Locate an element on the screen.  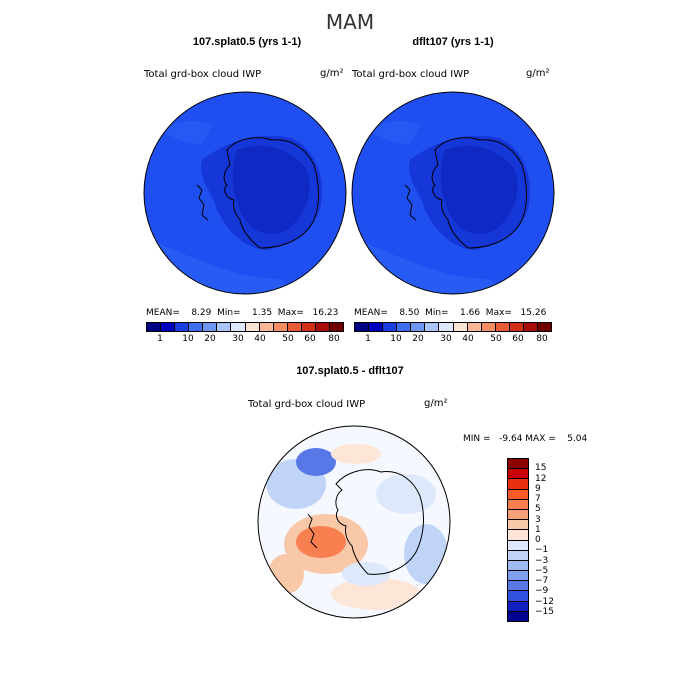
left-panel-stats: MEAN= 8.29 Min= 1.35 Max= 16.23 is located at coordinates (242, 313).